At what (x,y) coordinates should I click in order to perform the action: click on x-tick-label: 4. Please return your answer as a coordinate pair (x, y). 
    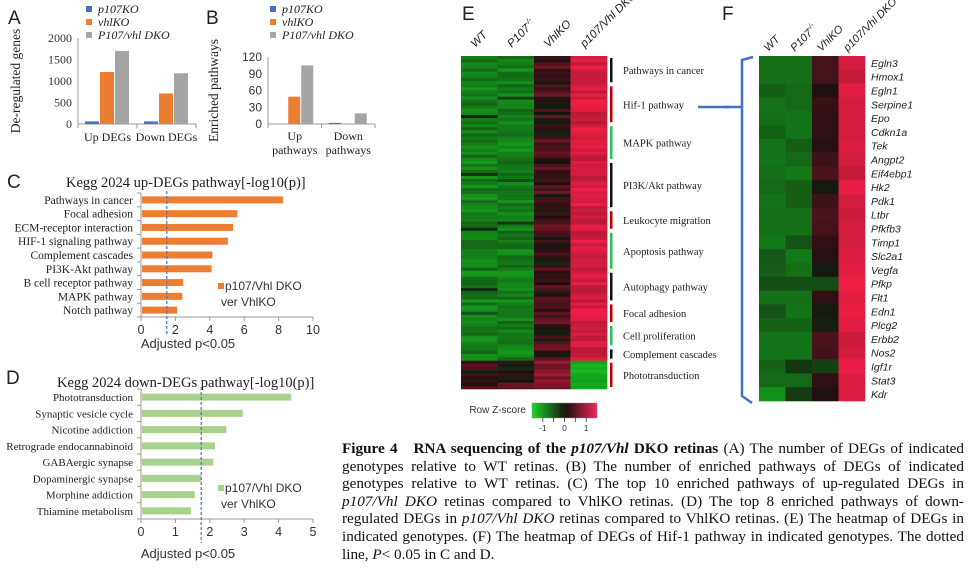
    Looking at the image, I should click on (278, 532).